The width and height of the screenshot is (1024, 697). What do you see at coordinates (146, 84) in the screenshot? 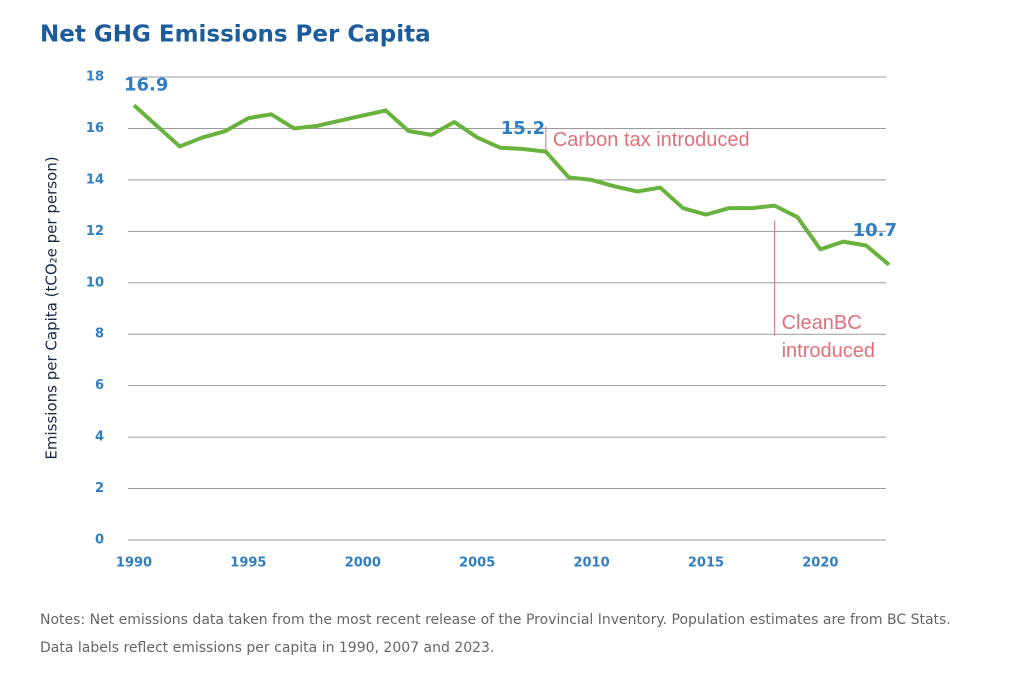
I see `data-label: 16.9` at bounding box center [146, 84].